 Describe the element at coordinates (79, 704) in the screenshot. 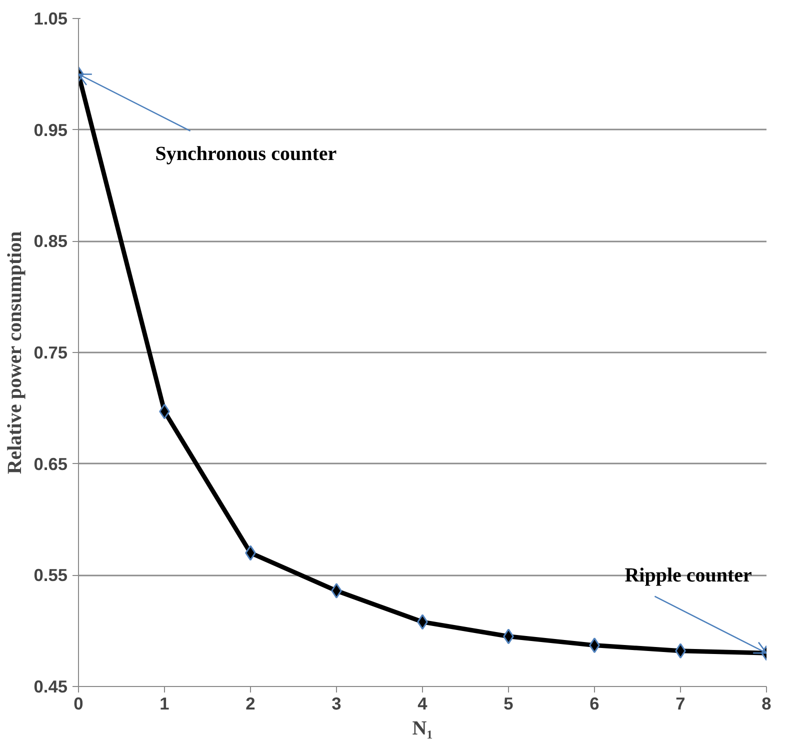

I see `x-tick-label: 0` at that location.